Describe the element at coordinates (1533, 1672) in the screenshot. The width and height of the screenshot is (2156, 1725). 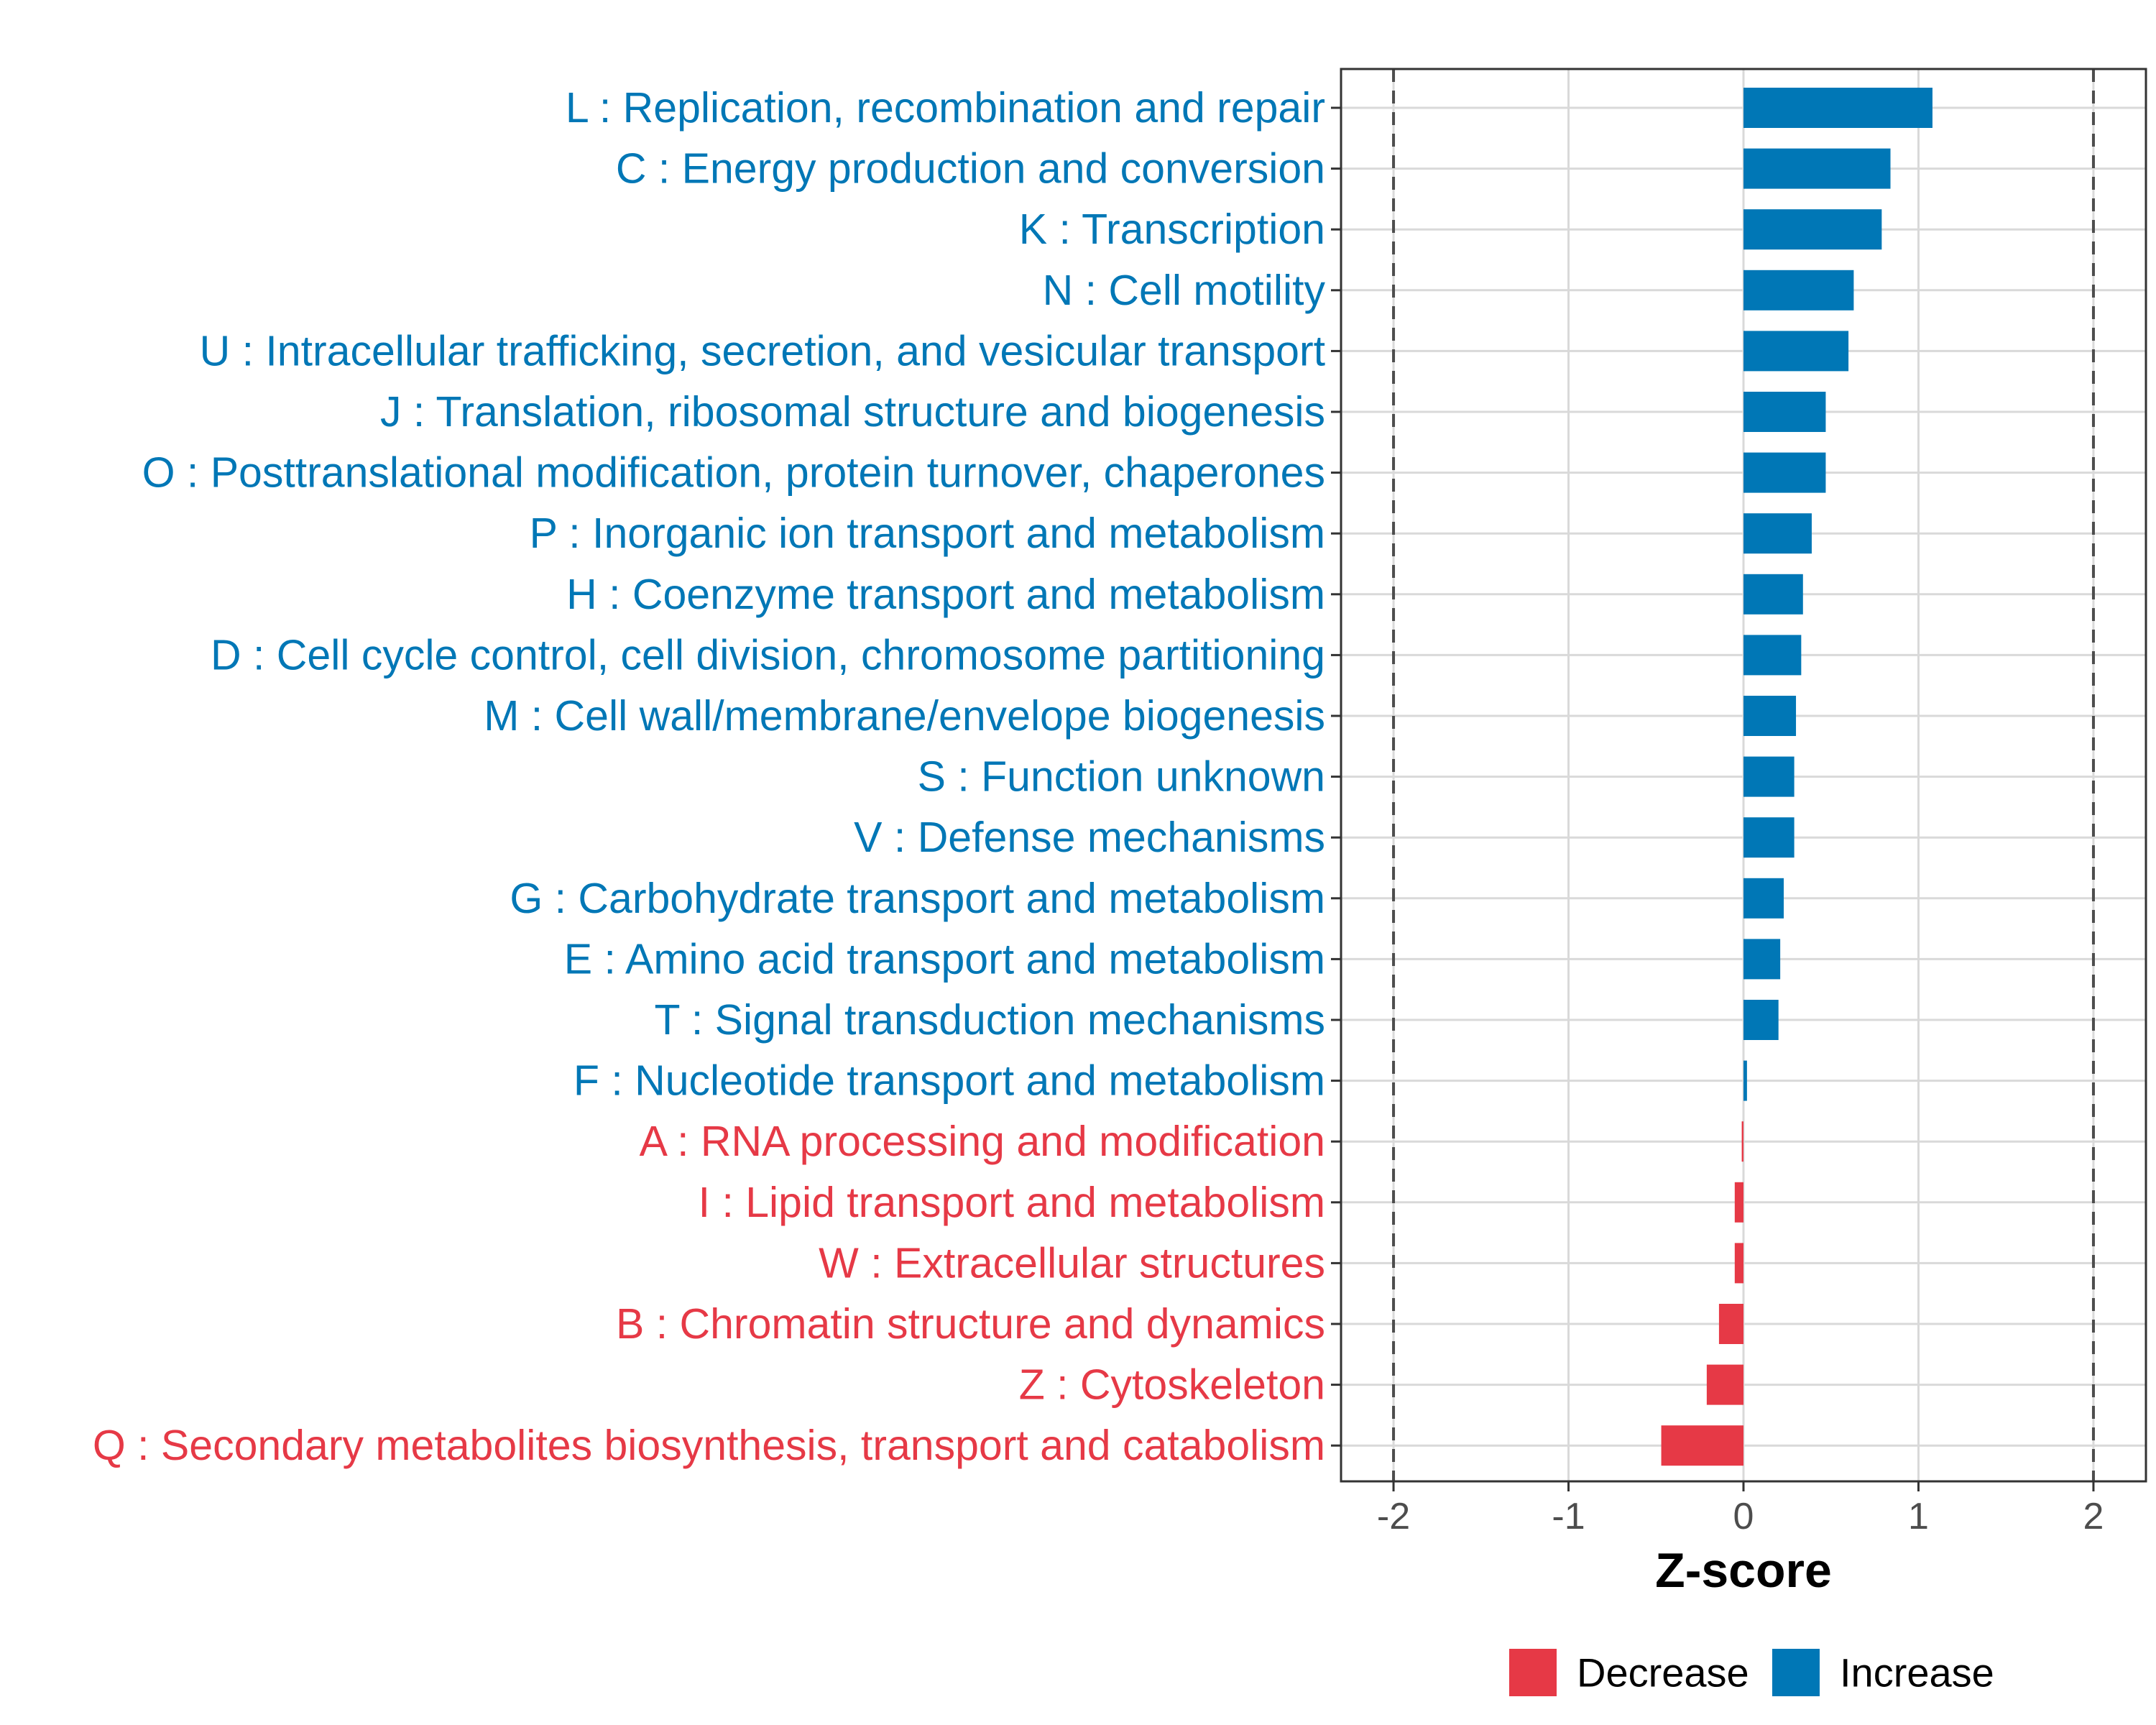
I see `legend-swatch-decrease` at that location.